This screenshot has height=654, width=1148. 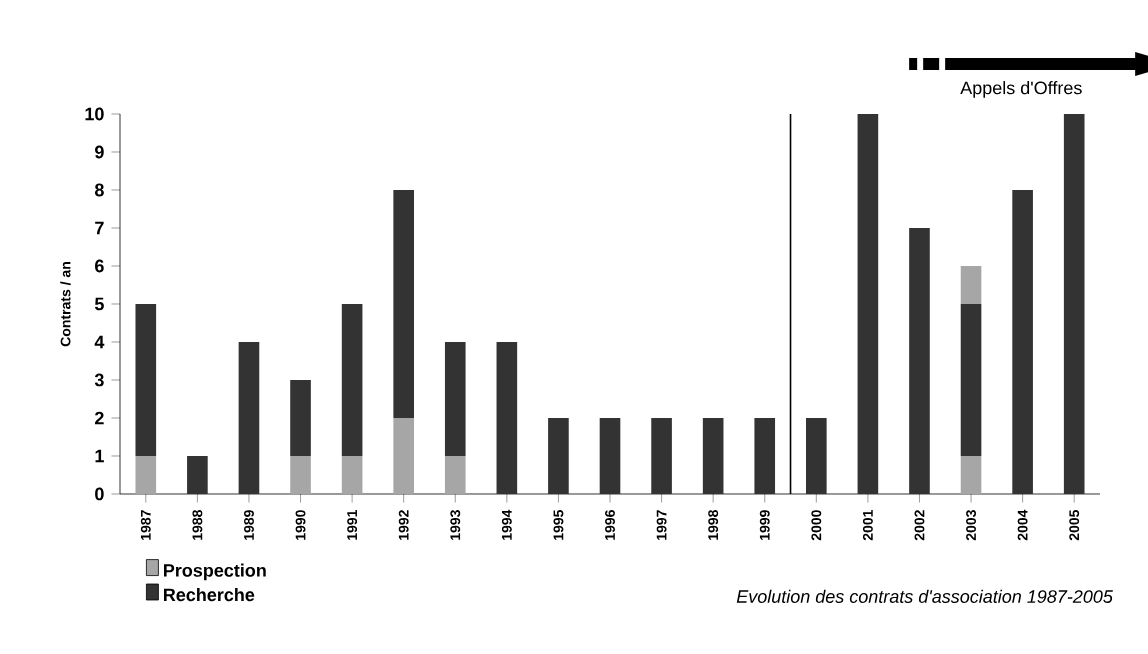 What do you see at coordinates (867, 525) in the screenshot?
I see `x-tick-label: 2001` at bounding box center [867, 525].